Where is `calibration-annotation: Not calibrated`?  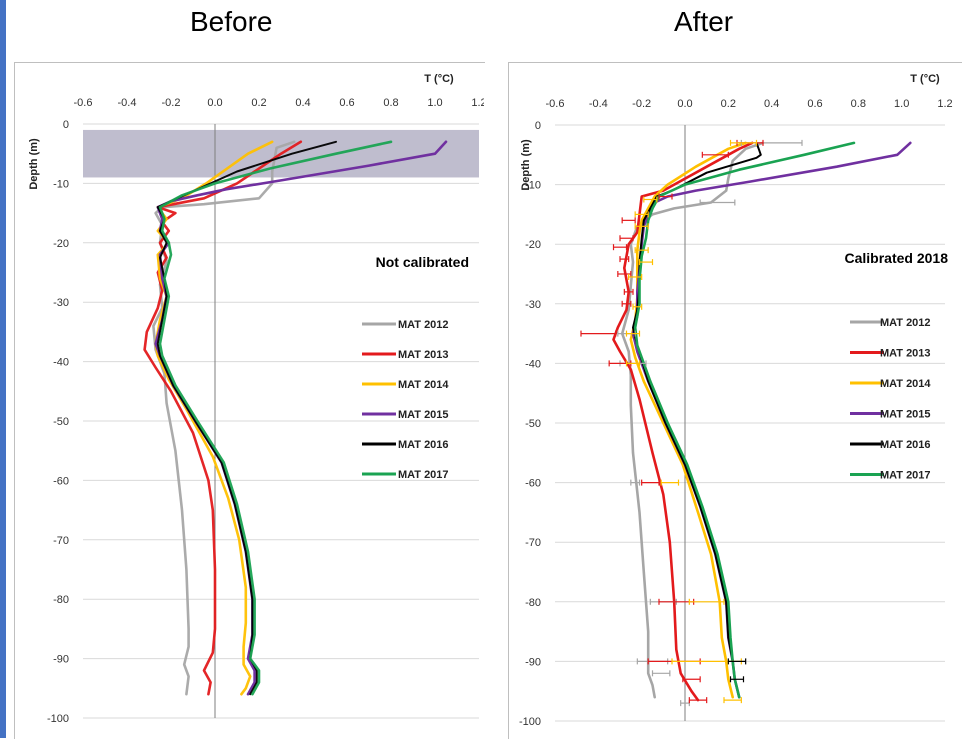
calibration-annotation: Not calibrated is located at coordinates (422, 262).